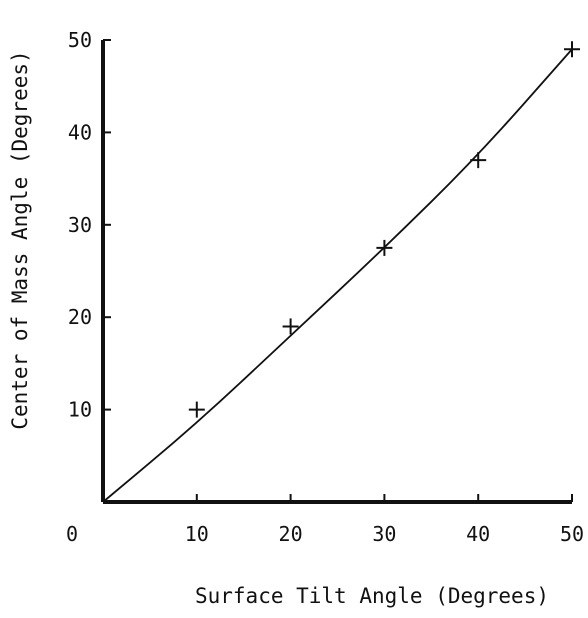  I want to click on y-tick-label: 10, so click(80, 410).